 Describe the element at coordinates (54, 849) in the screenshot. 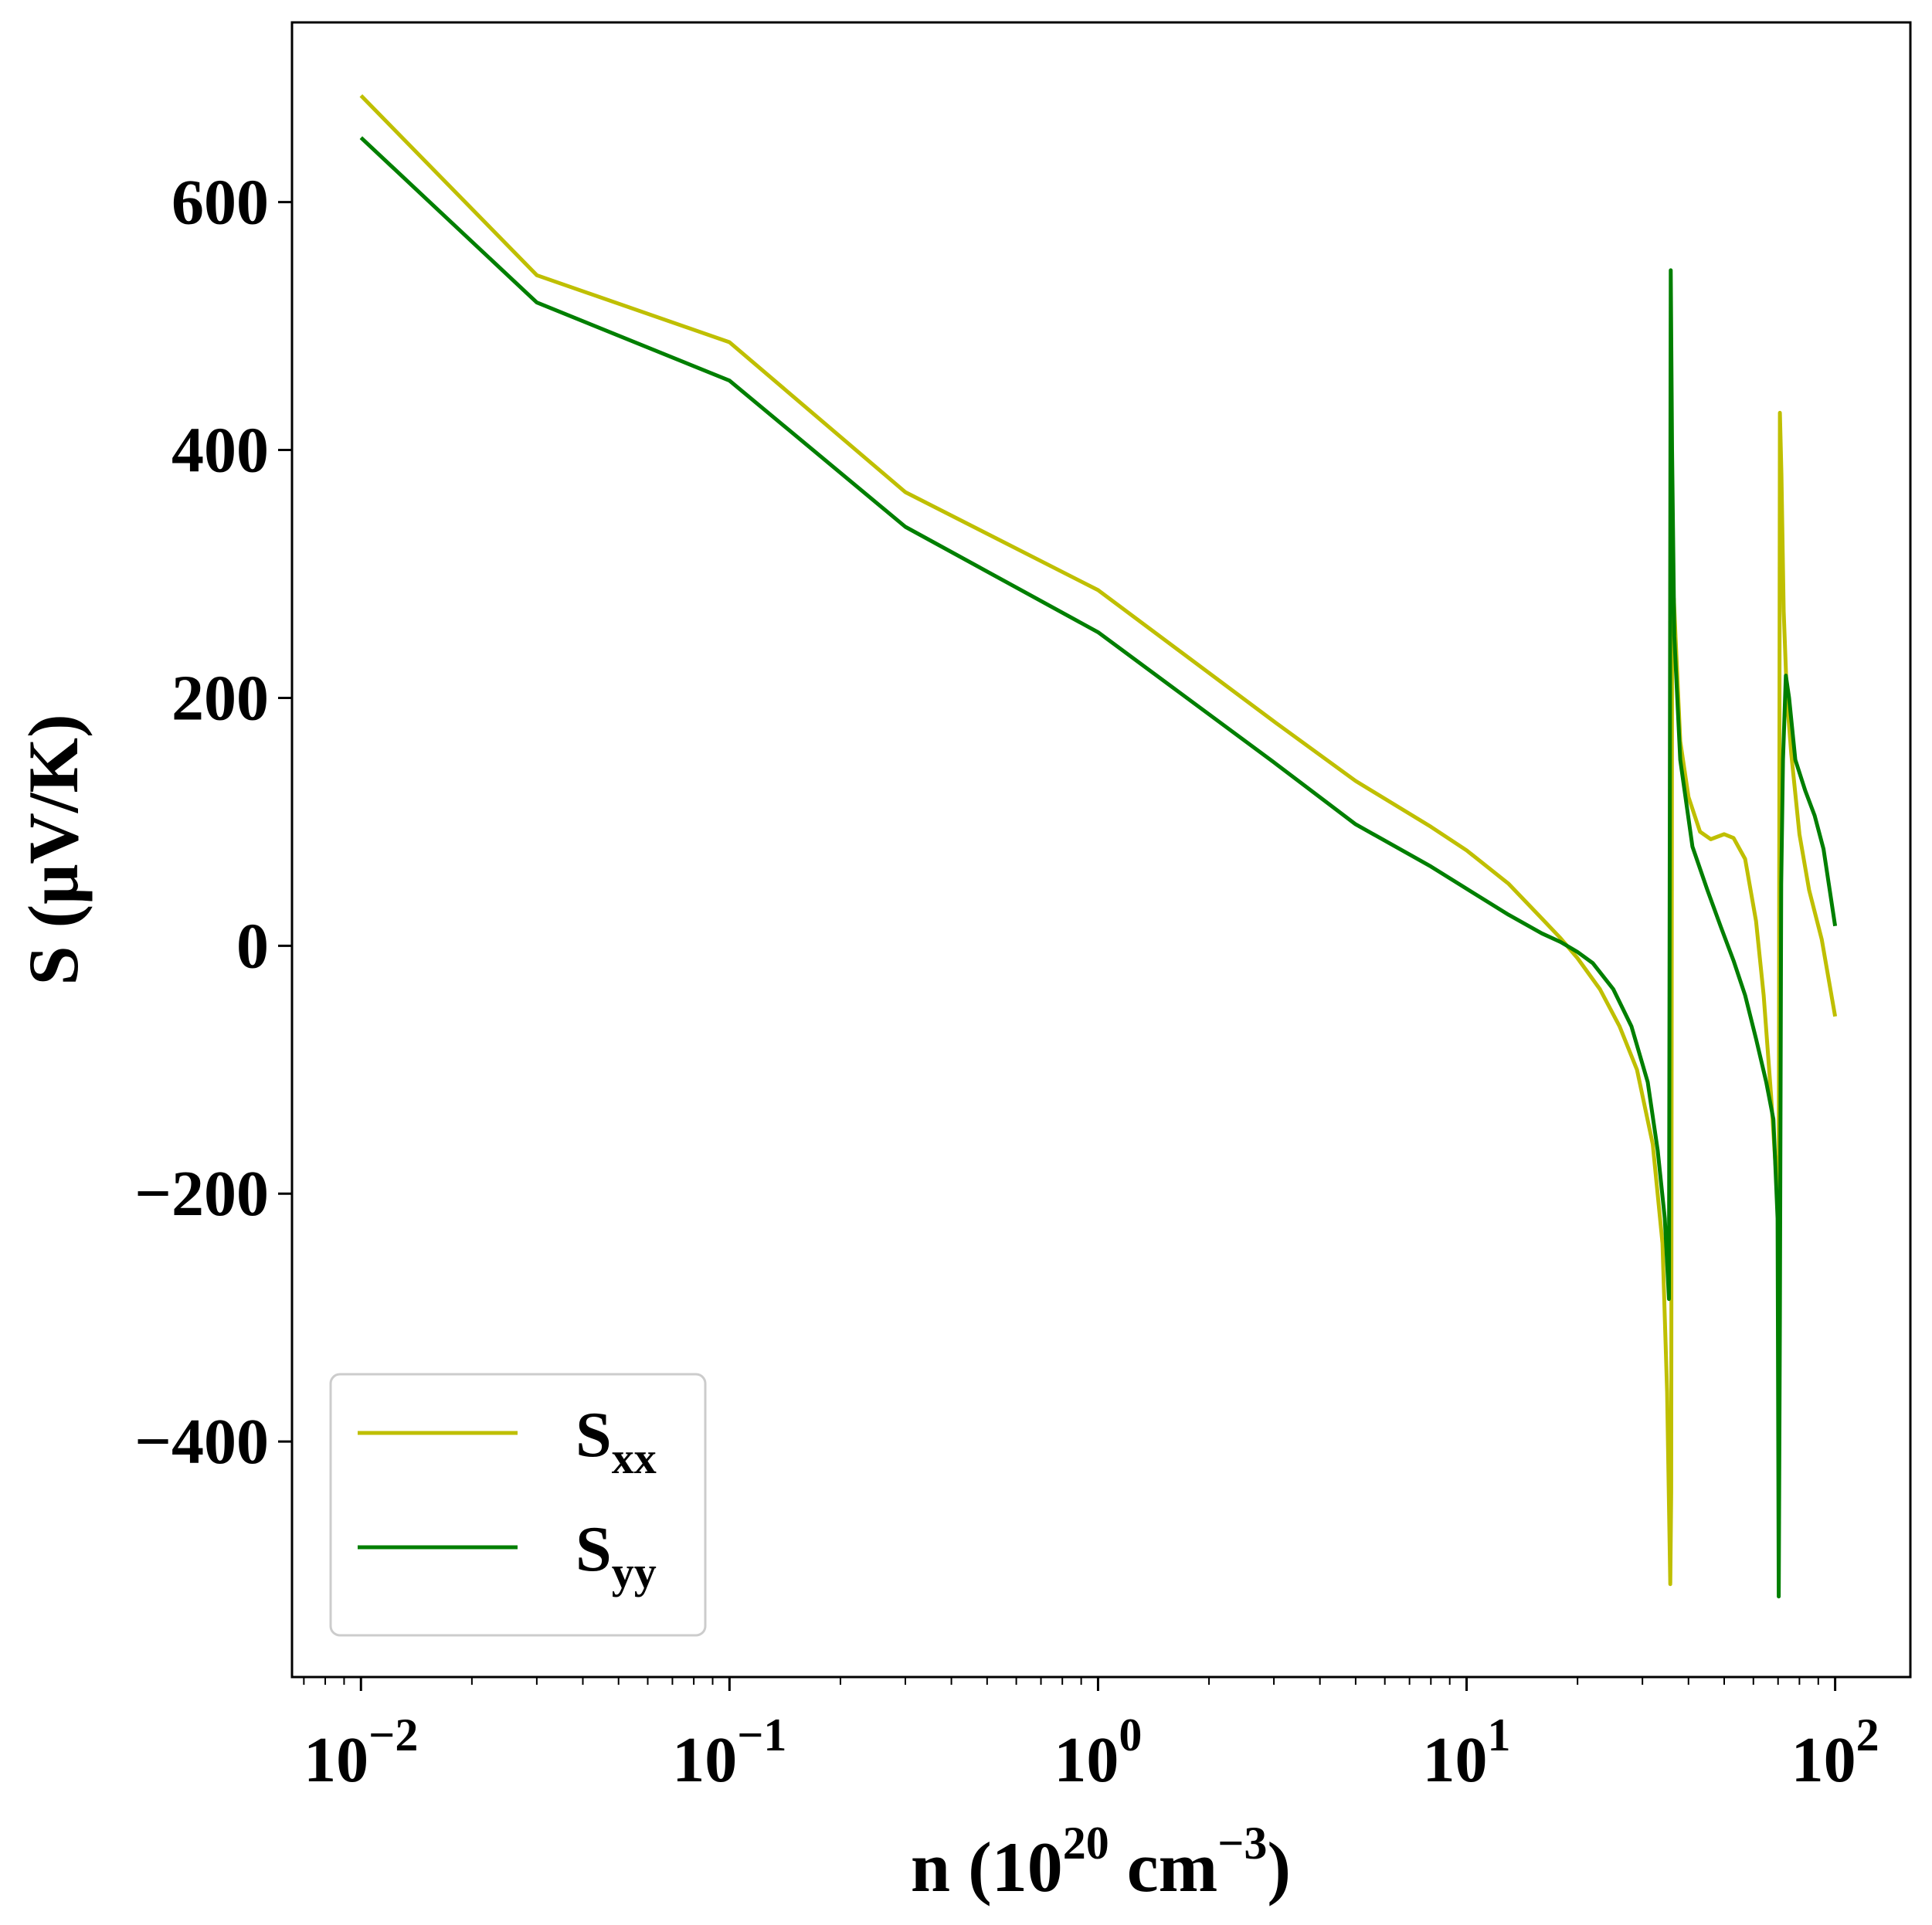

I see `y-axis-title: S (μV/K)` at that location.